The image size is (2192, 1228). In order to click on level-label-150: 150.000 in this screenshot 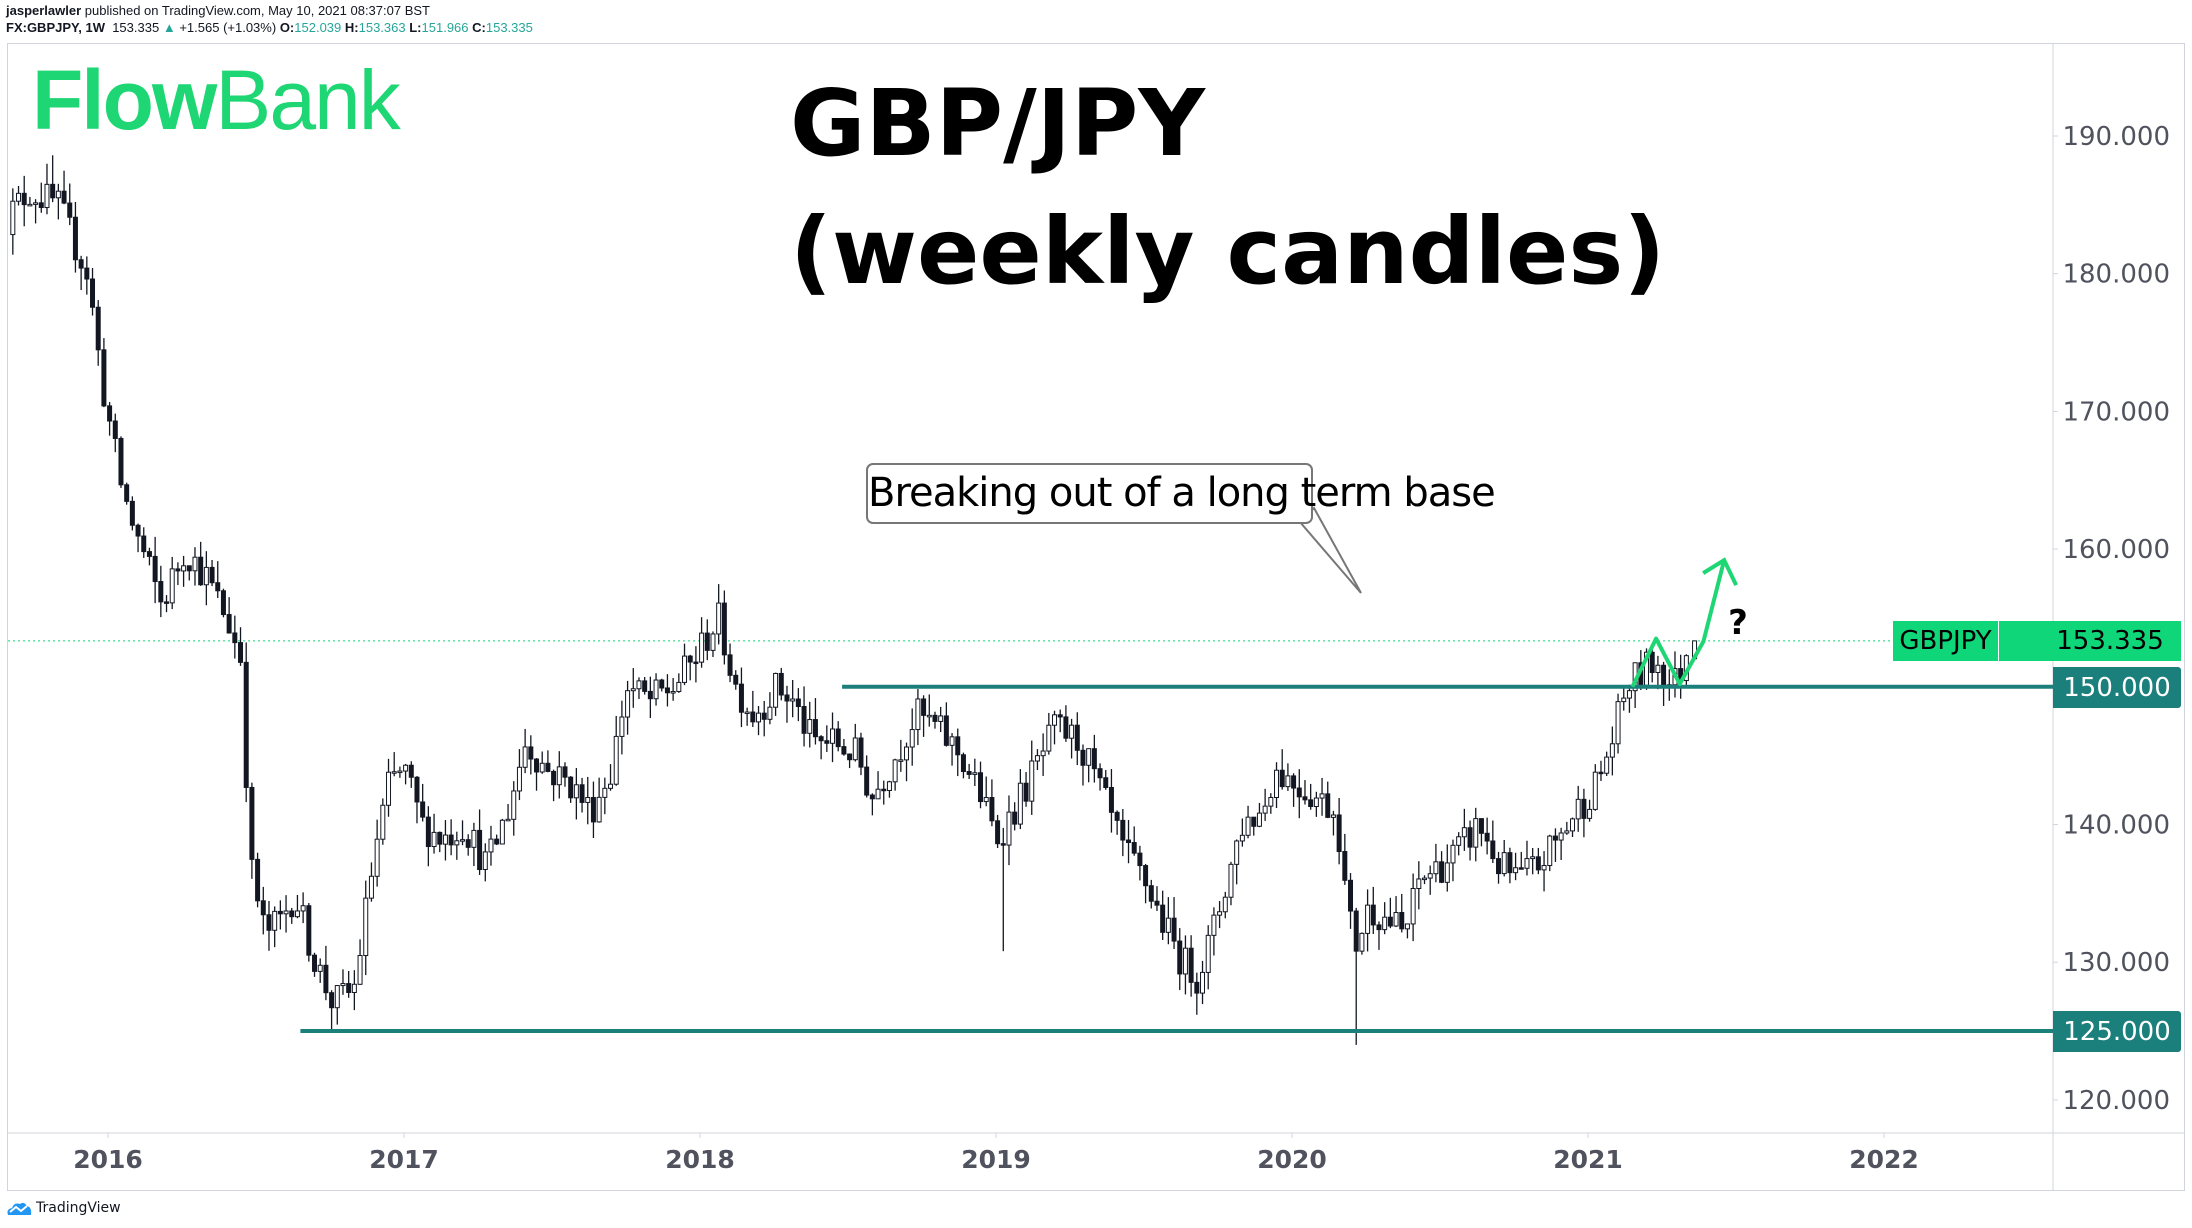, I will do `click(2117, 687)`.